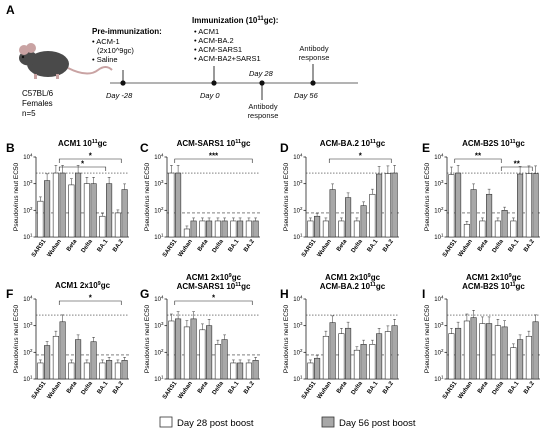 This screenshot has width=550, height=434. What do you see at coordinates (372, 215) in the screenshot?
I see `bar-d-ba1-day28` at bounding box center [372, 215].